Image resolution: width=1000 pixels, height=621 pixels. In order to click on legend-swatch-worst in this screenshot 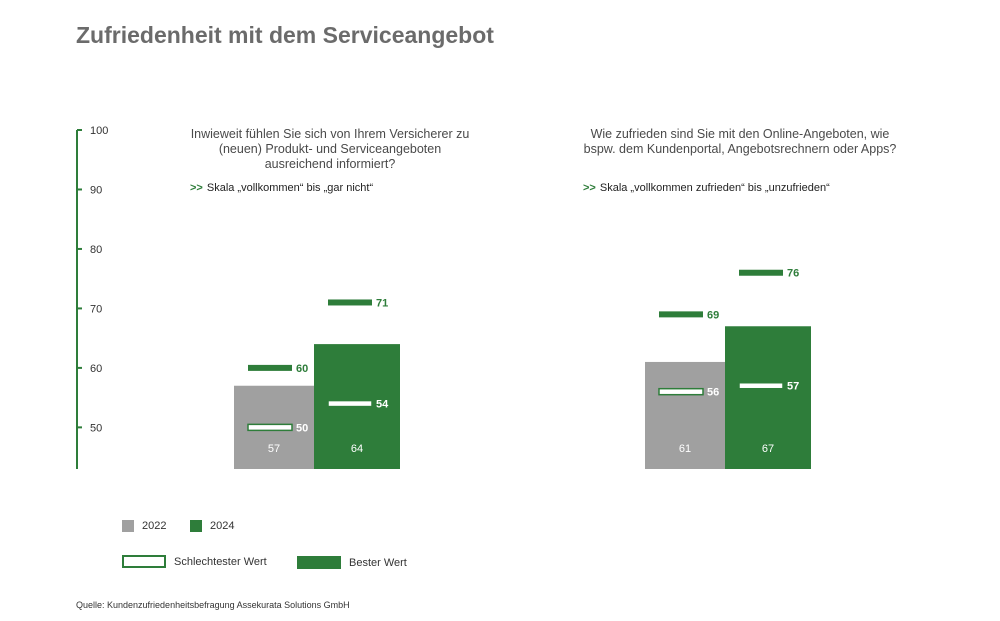, I will do `click(144, 561)`.